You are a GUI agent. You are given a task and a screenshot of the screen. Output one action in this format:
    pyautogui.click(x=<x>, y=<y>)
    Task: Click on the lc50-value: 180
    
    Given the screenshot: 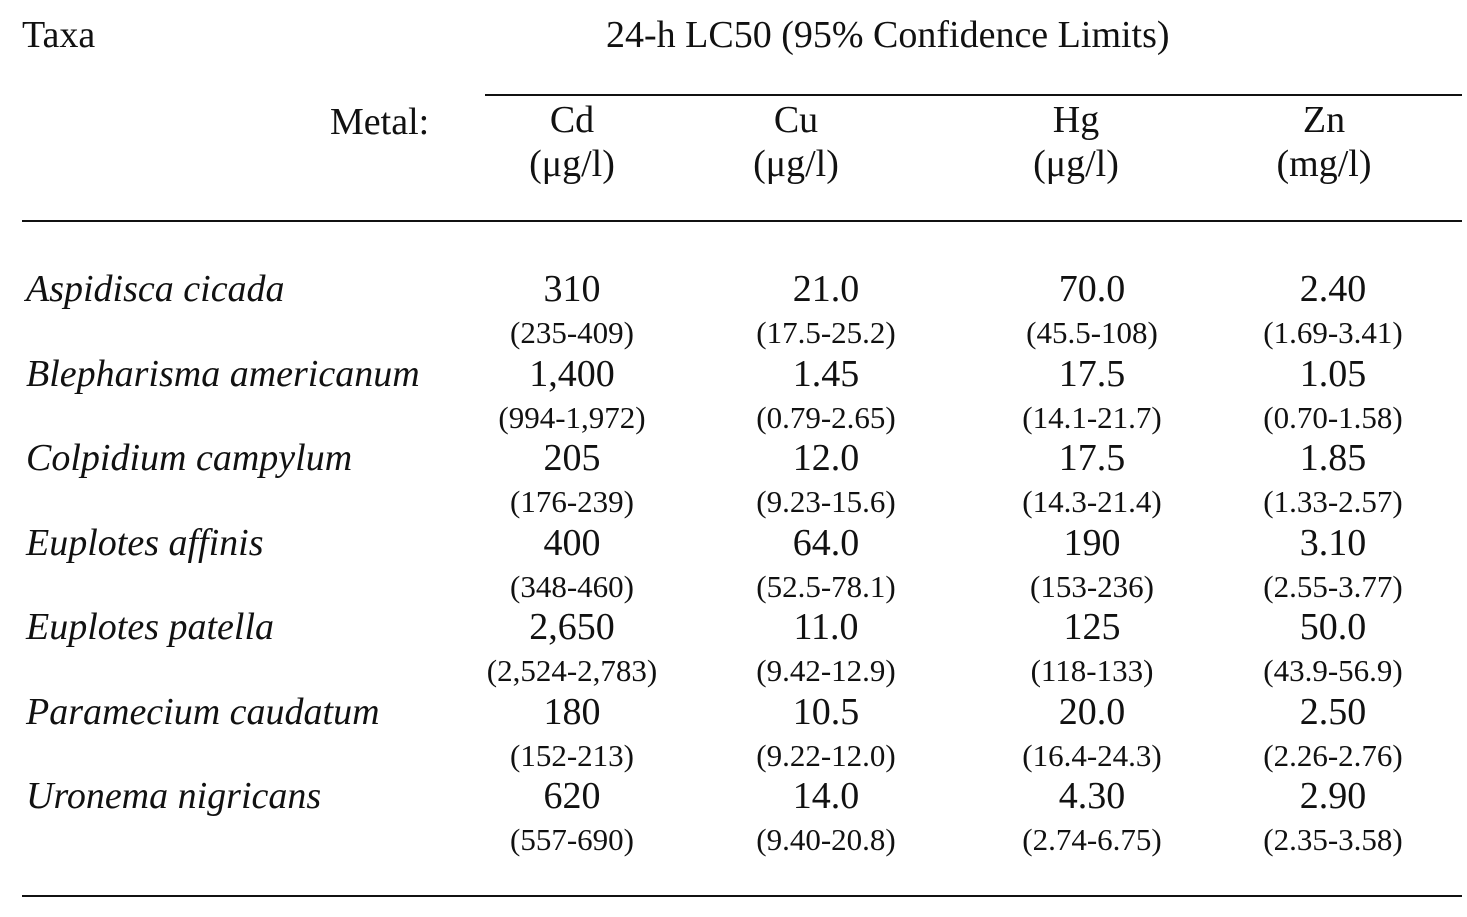 What is the action you would take?
    pyautogui.click(x=572, y=711)
    